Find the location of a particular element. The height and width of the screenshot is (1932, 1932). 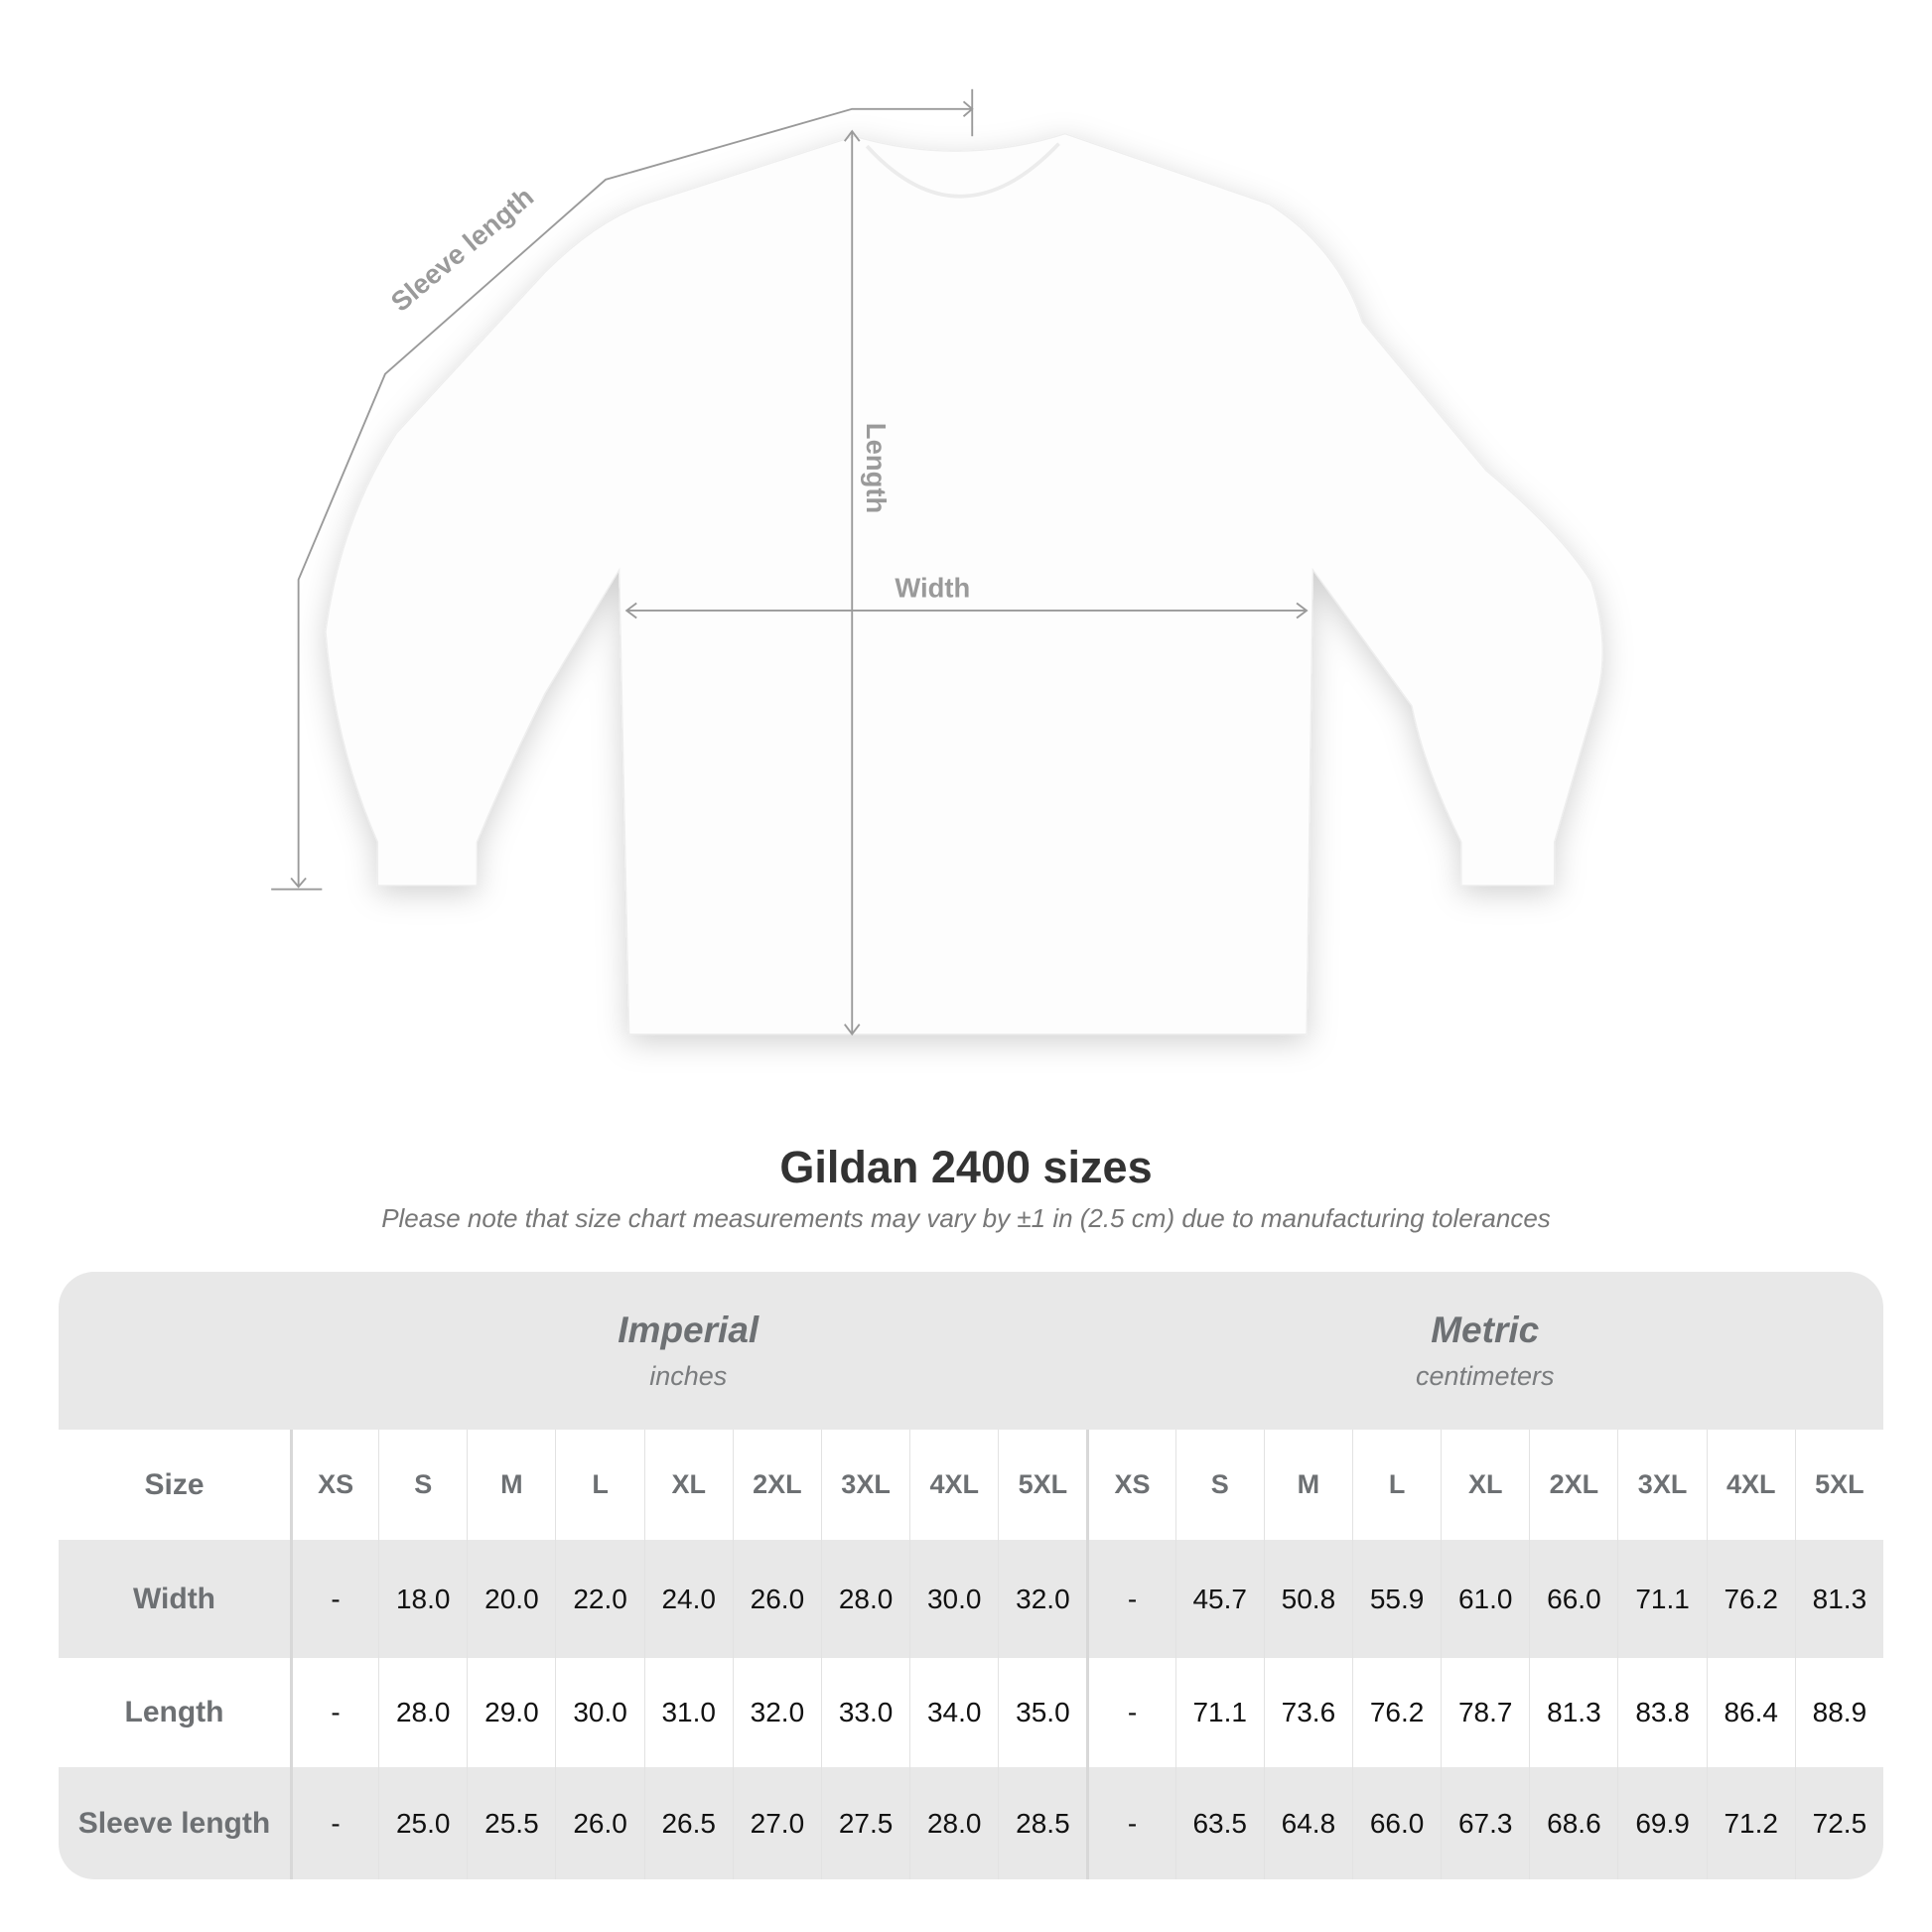

metric-header: Metric centimeters is located at coordinates (1485, 1351).